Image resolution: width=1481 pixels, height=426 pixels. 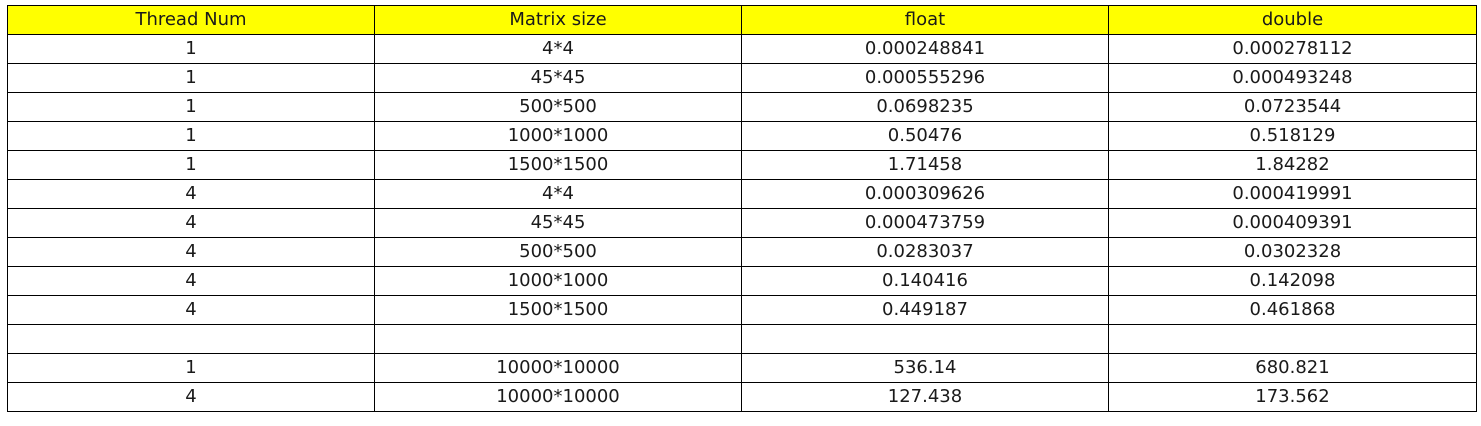 What do you see at coordinates (925, 136) in the screenshot?
I see `float-cell: 0.50476` at bounding box center [925, 136].